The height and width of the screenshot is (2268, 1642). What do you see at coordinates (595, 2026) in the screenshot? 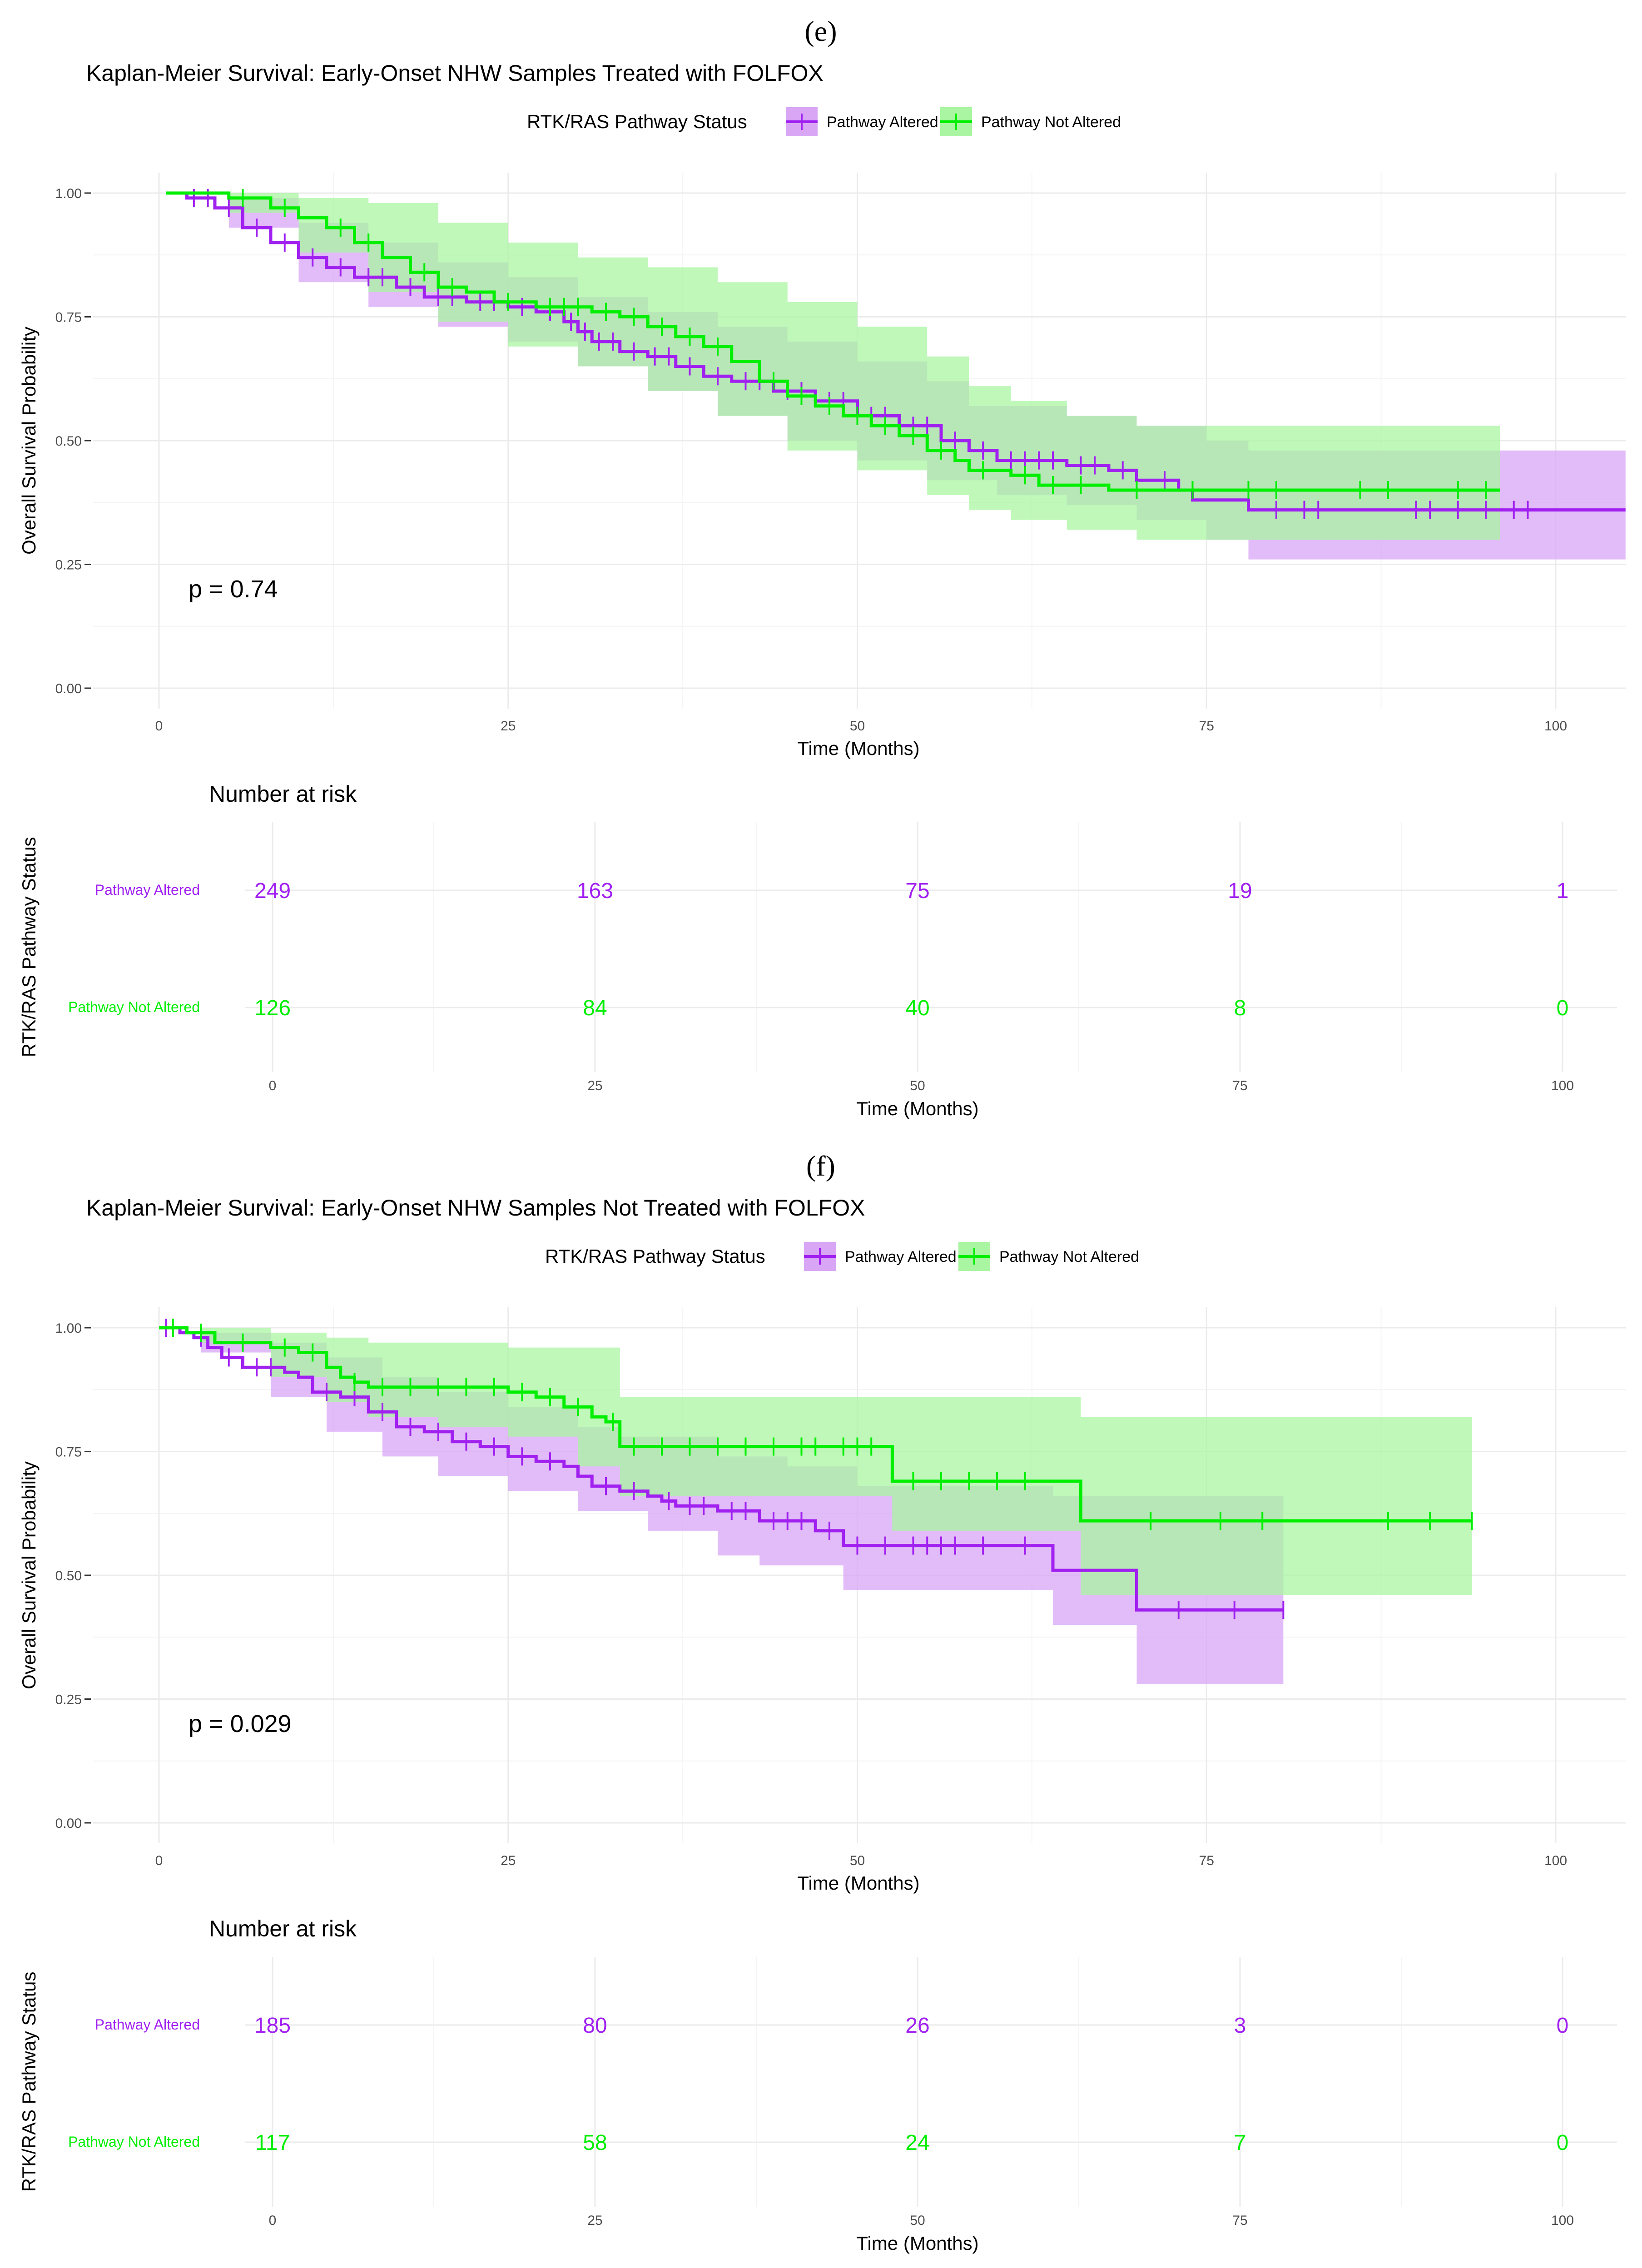
I see `risk-count-altered: 80` at bounding box center [595, 2026].